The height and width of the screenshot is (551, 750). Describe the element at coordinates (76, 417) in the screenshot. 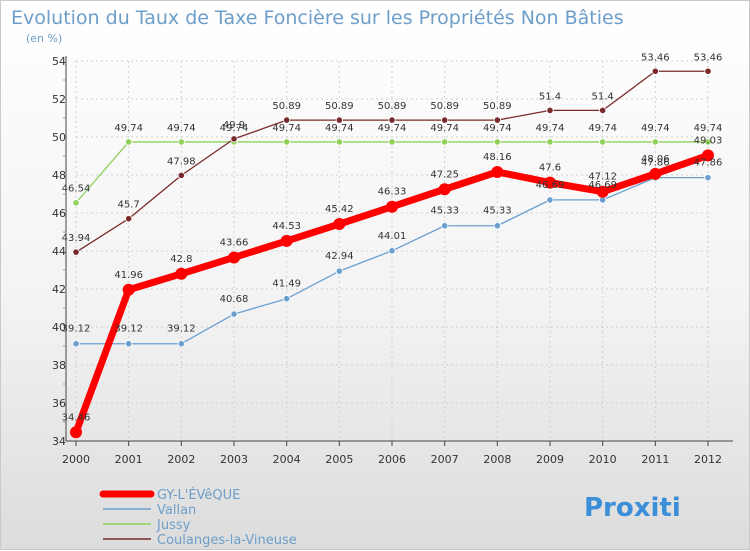

I see `data-label: 34.46` at that location.